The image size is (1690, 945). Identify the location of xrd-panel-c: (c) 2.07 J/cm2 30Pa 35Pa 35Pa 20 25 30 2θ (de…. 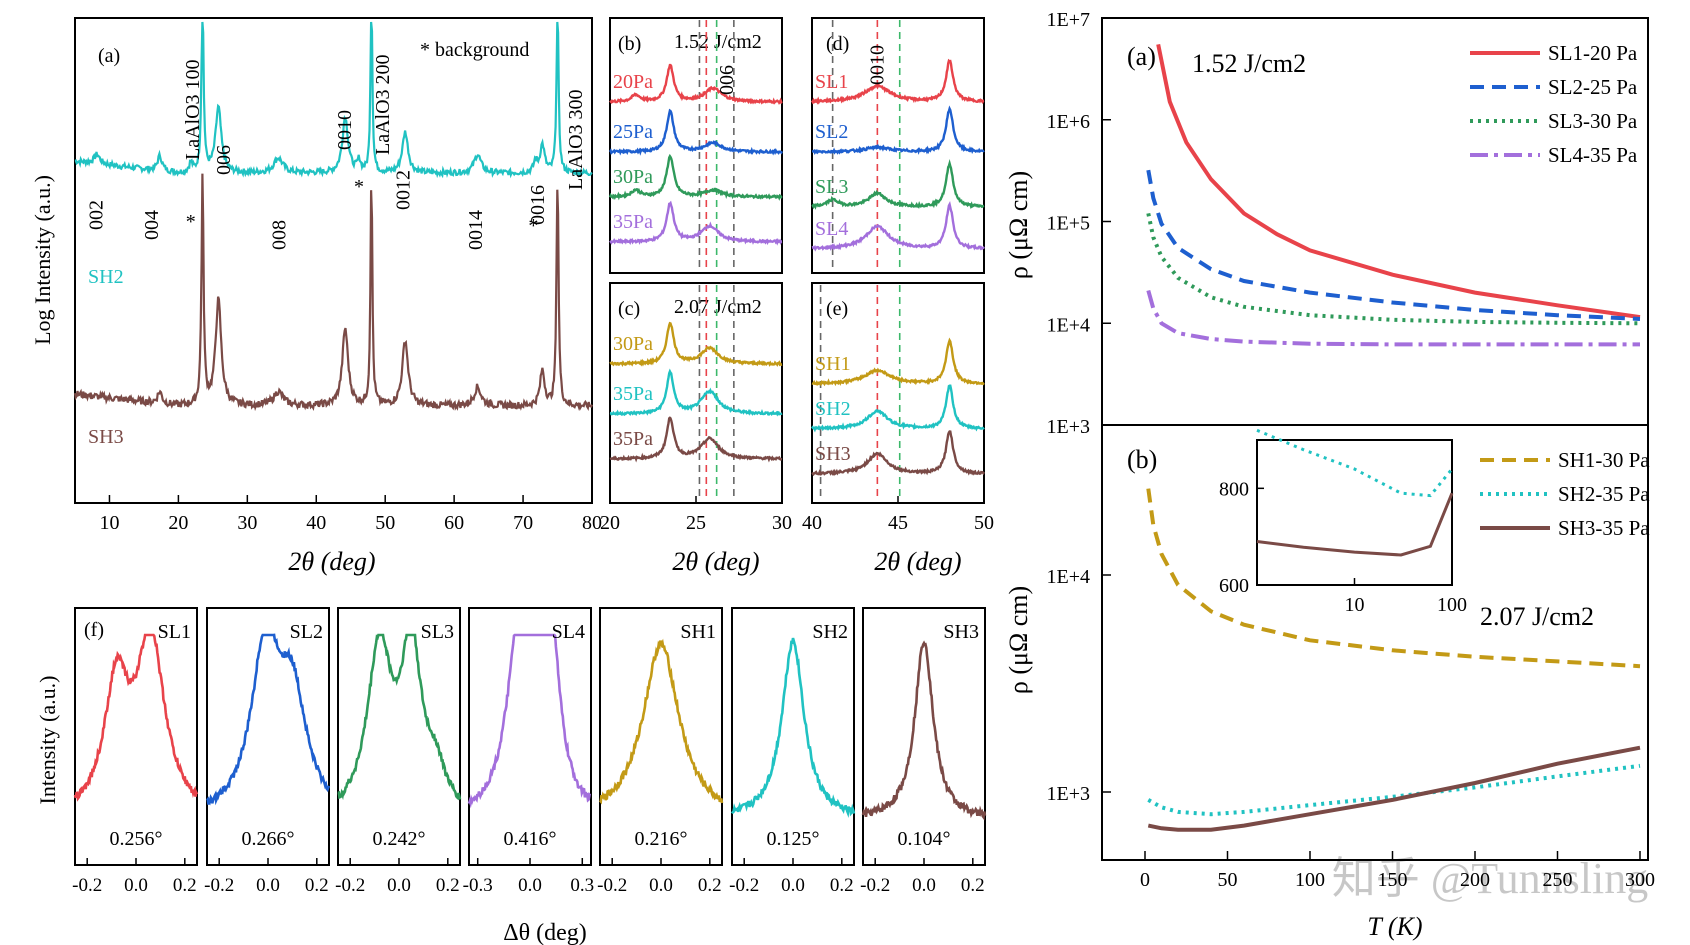
(696, 429).